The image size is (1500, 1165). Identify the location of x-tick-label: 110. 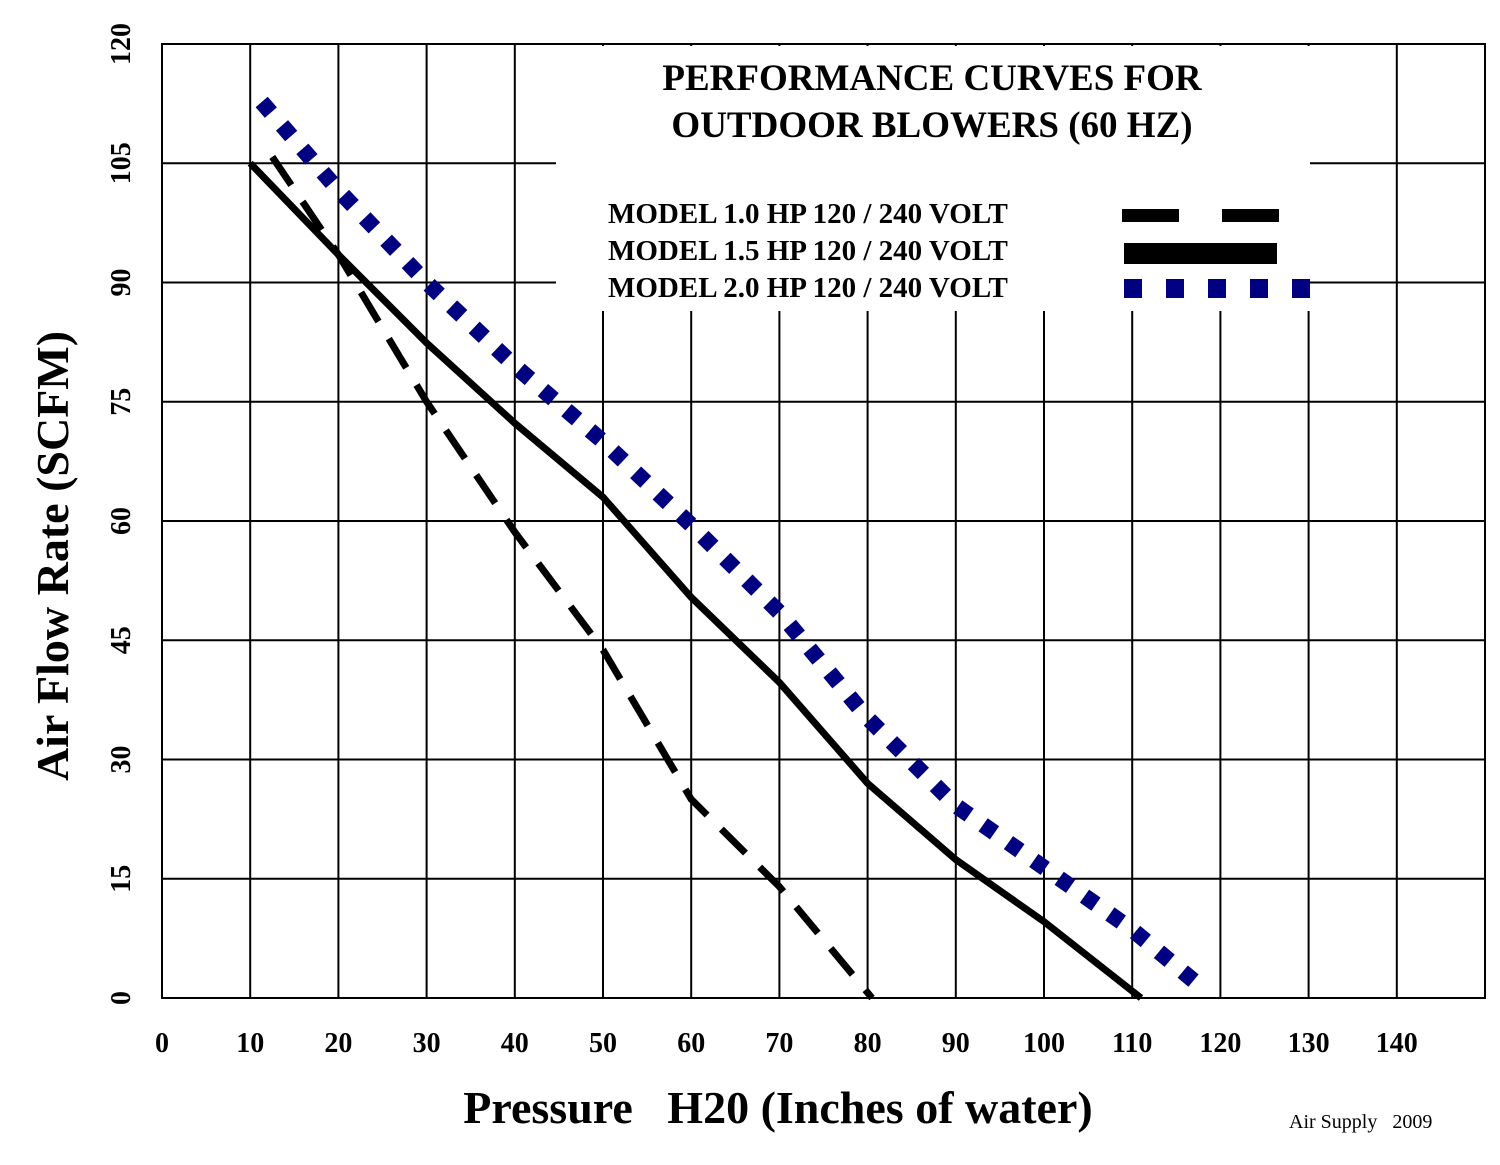
(1132, 1043).